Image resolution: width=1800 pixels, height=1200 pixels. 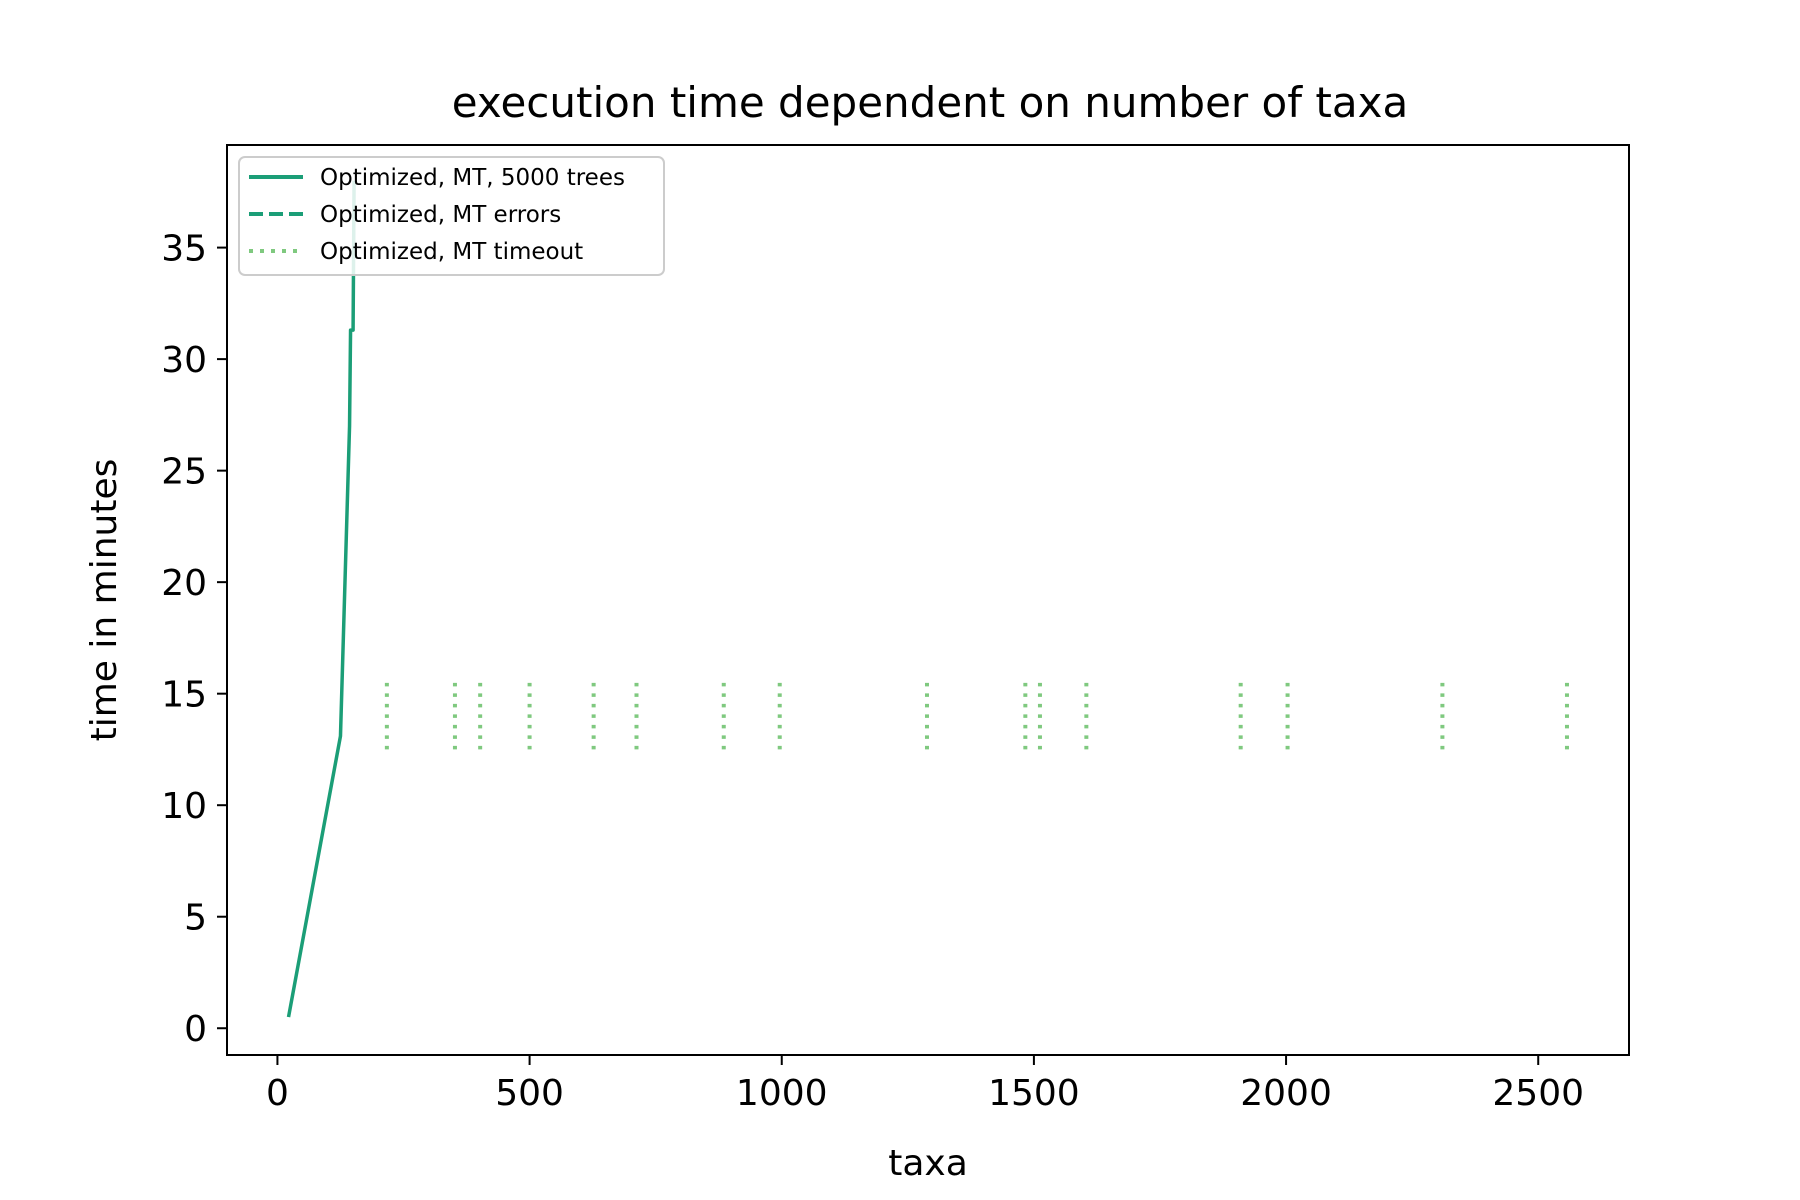 What do you see at coordinates (928, 1163) in the screenshot?
I see `x-axis-label: taxa` at bounding box center [928, 1163].